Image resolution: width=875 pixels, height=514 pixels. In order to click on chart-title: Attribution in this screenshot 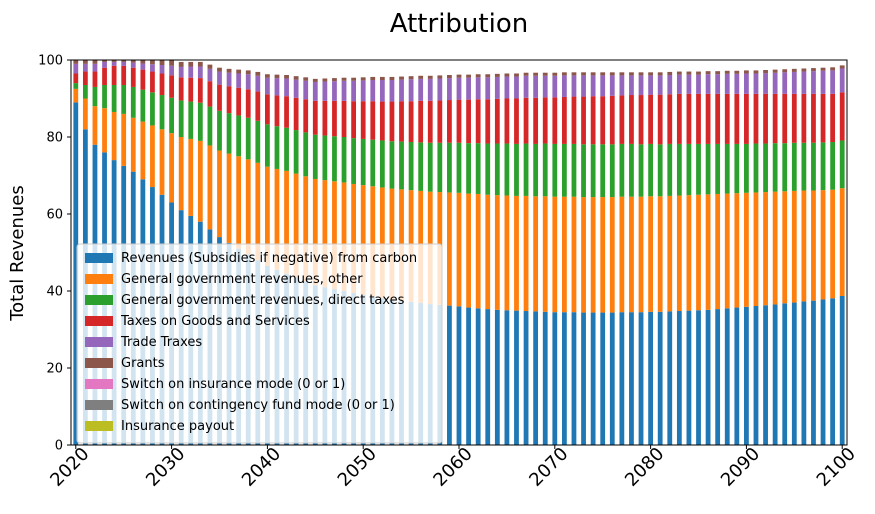, I will do `click(459, 24)`.